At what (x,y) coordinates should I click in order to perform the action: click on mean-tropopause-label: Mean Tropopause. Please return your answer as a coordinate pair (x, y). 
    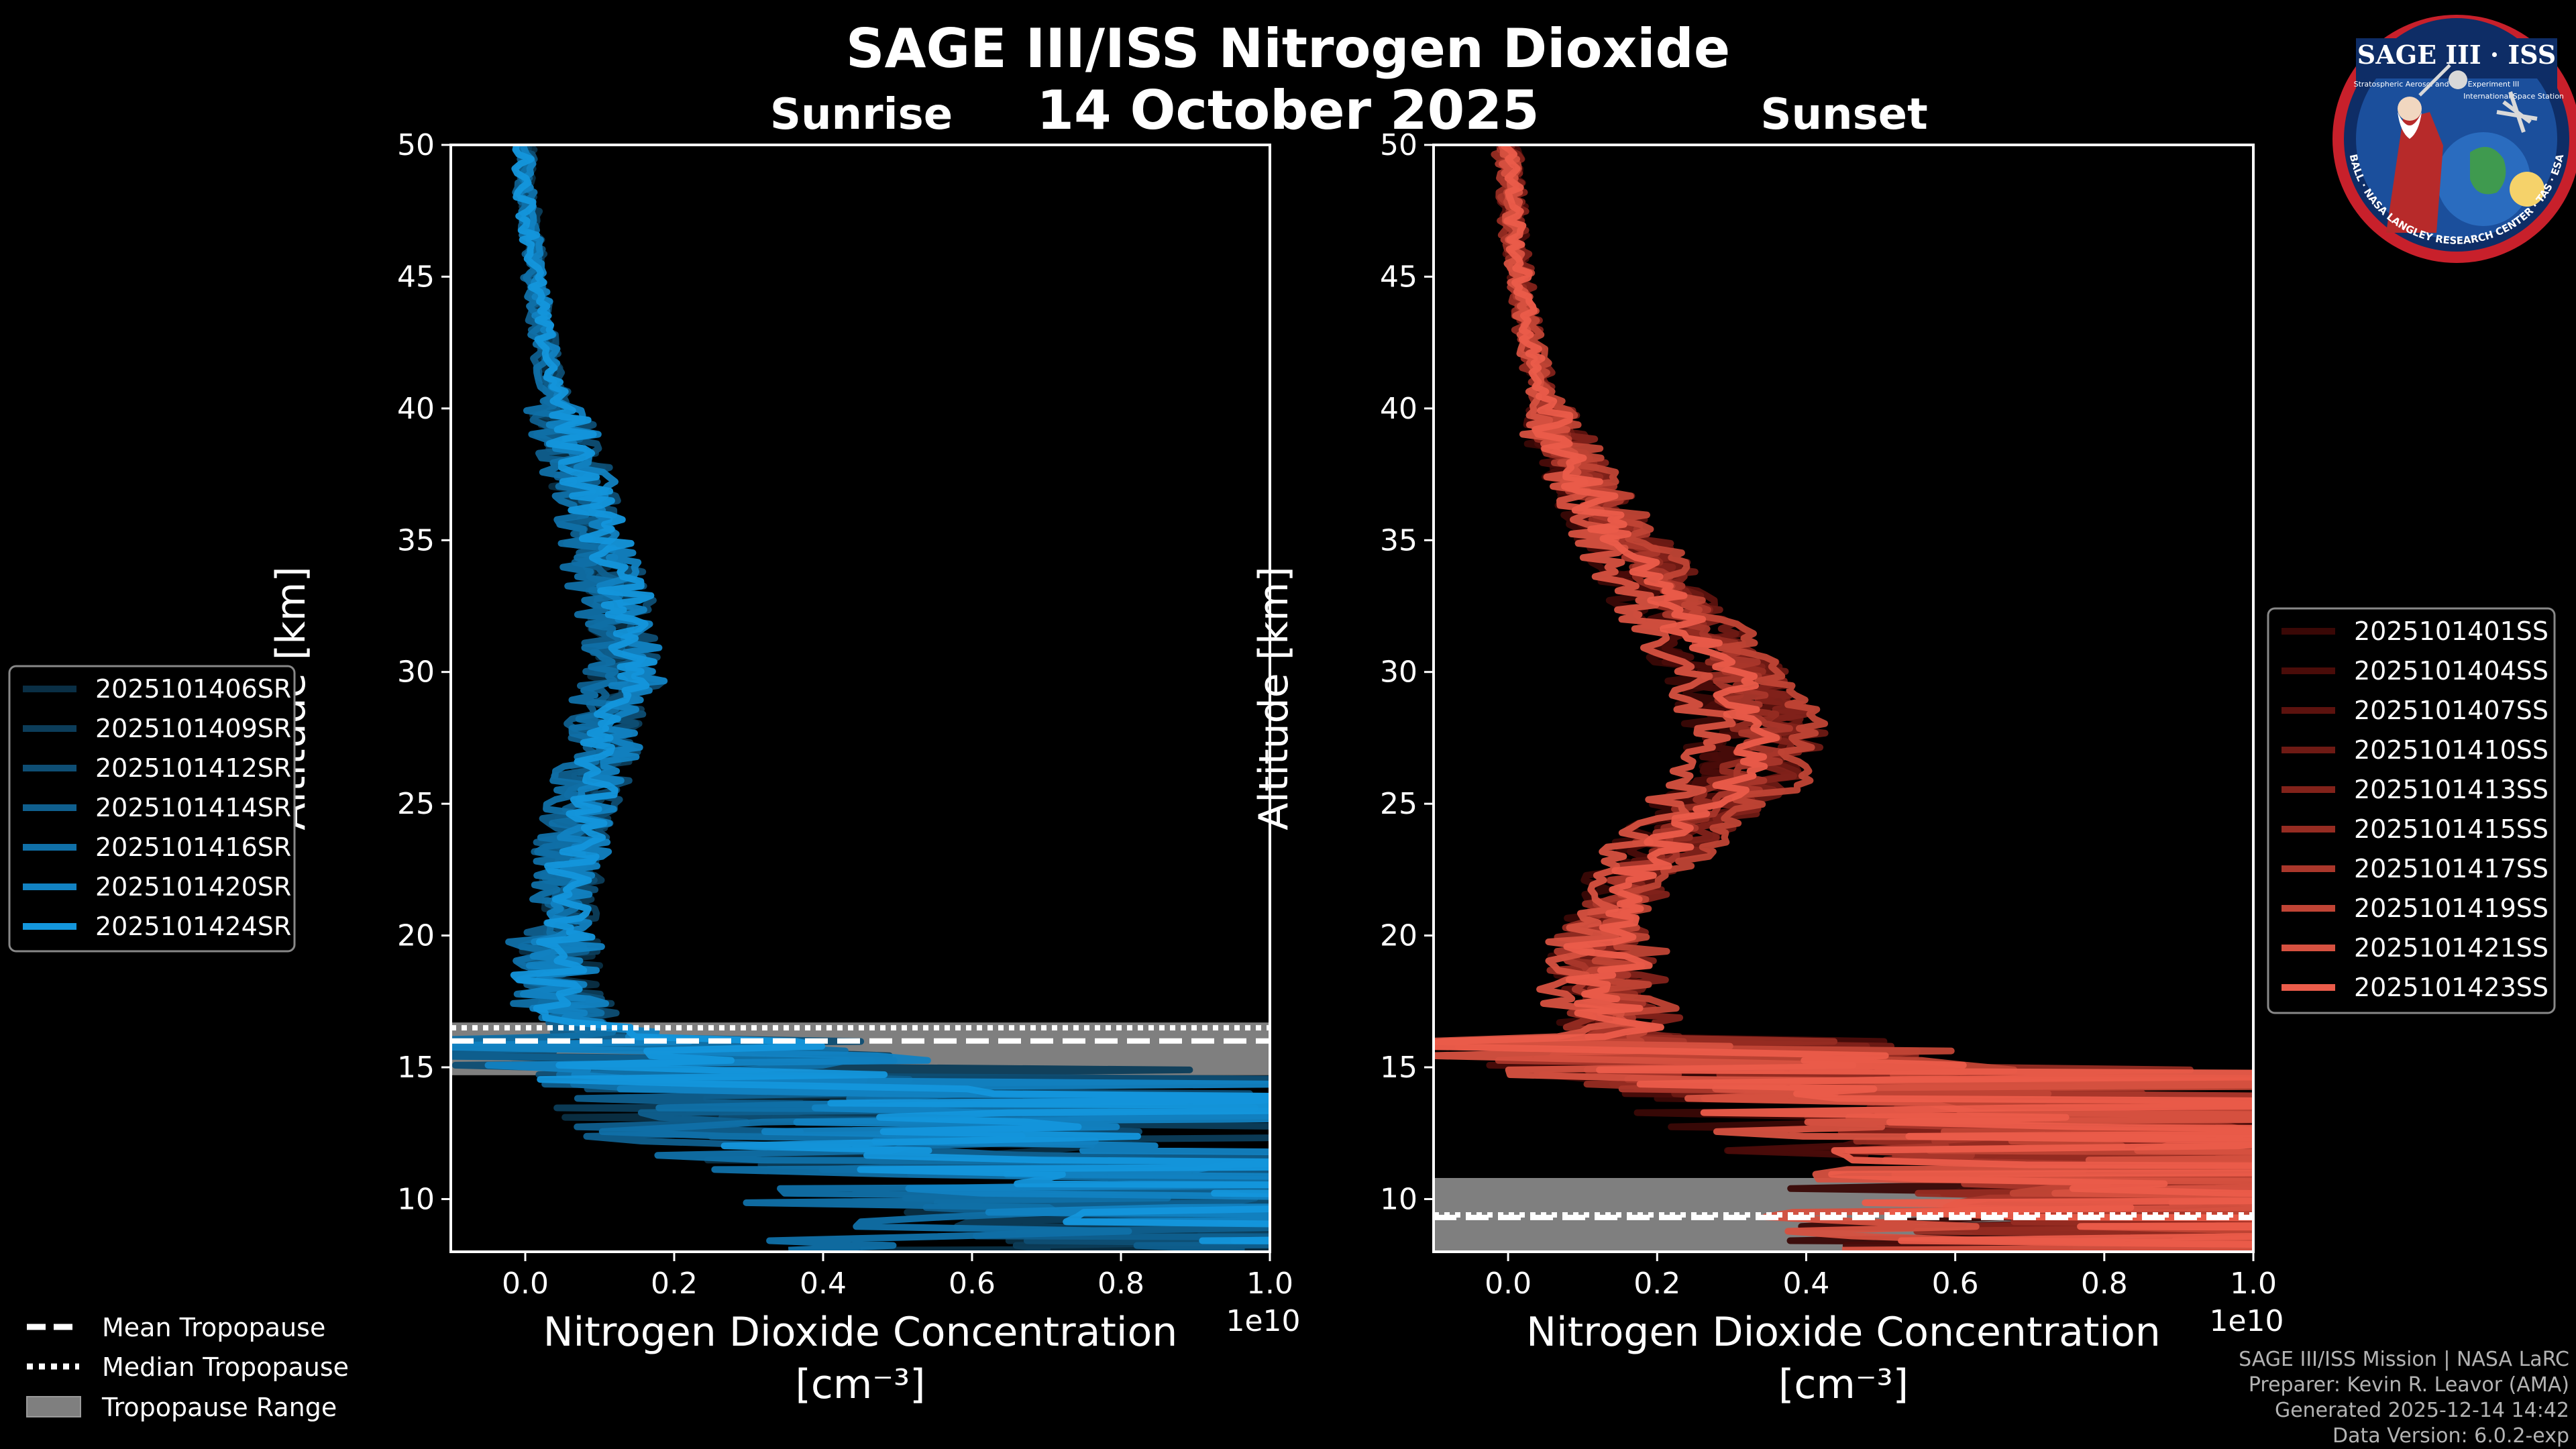
    Looking at the image, I should click on (213, 1327).